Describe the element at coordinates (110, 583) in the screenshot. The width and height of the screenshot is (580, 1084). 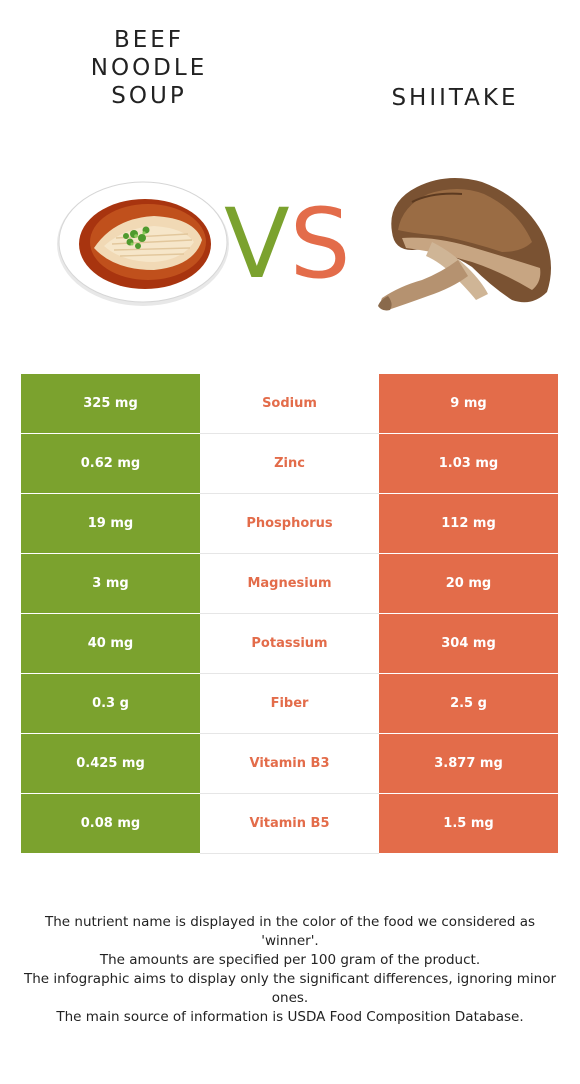
I see `left-value: 3 mg` at that location.